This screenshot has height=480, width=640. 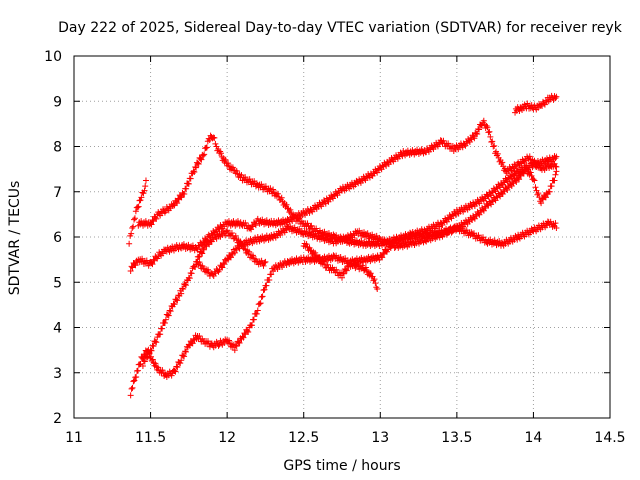 What do you see at coordinates (15, 238) in the screenshot?
I see `y-axis-label: SDTVAR / TECUs` at bounding box center [15, 238].